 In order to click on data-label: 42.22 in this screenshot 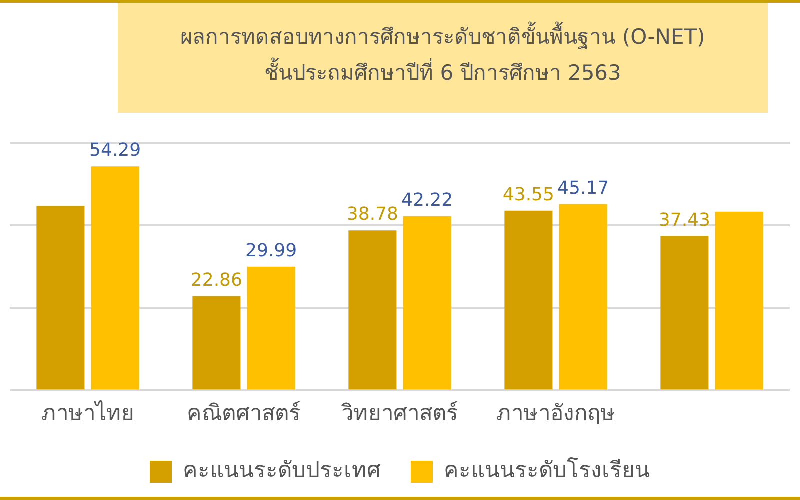, I will do `click(428, 201)`.